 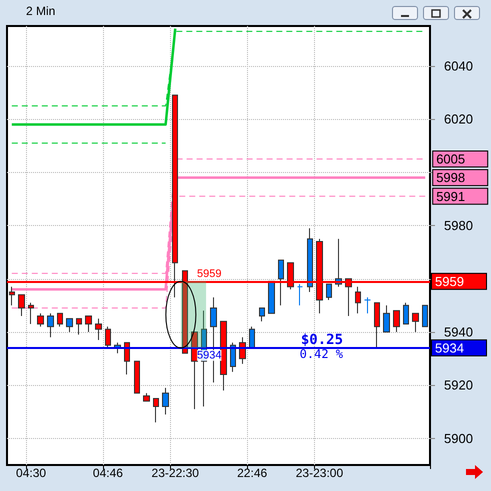 I want to click on y-tick-label: 5940, so click(x=458, y=332).